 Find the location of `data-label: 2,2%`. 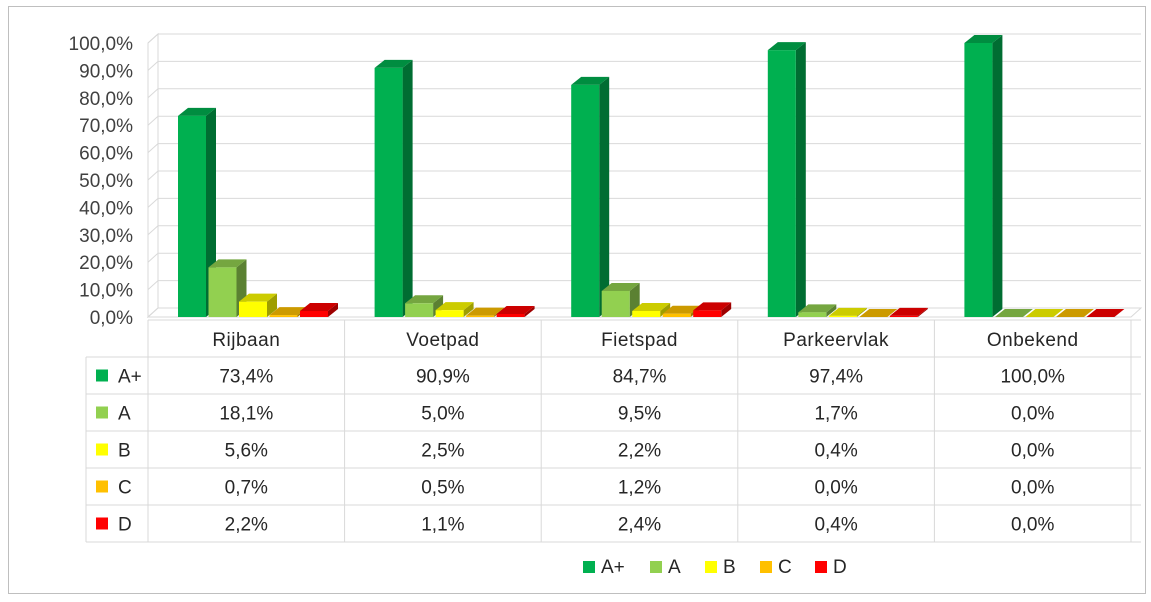

data-label: 2,2% is located at coordinates (639, 451).